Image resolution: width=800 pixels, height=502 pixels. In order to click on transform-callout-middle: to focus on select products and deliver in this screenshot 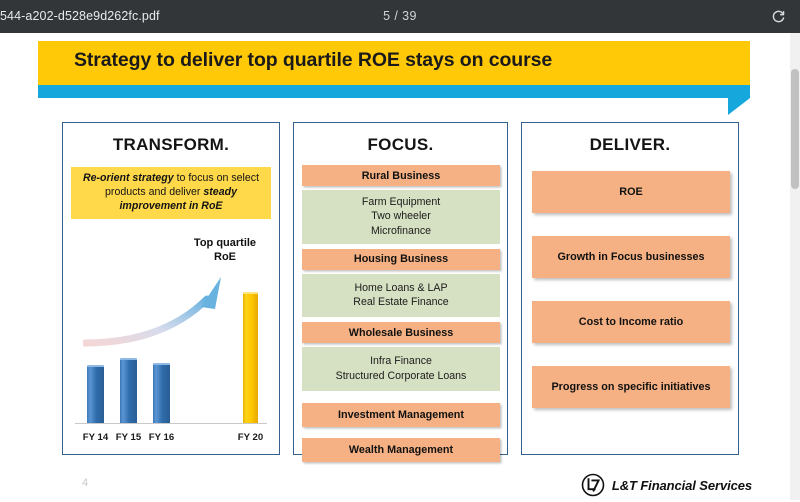, I will do `click(182, 185)`.